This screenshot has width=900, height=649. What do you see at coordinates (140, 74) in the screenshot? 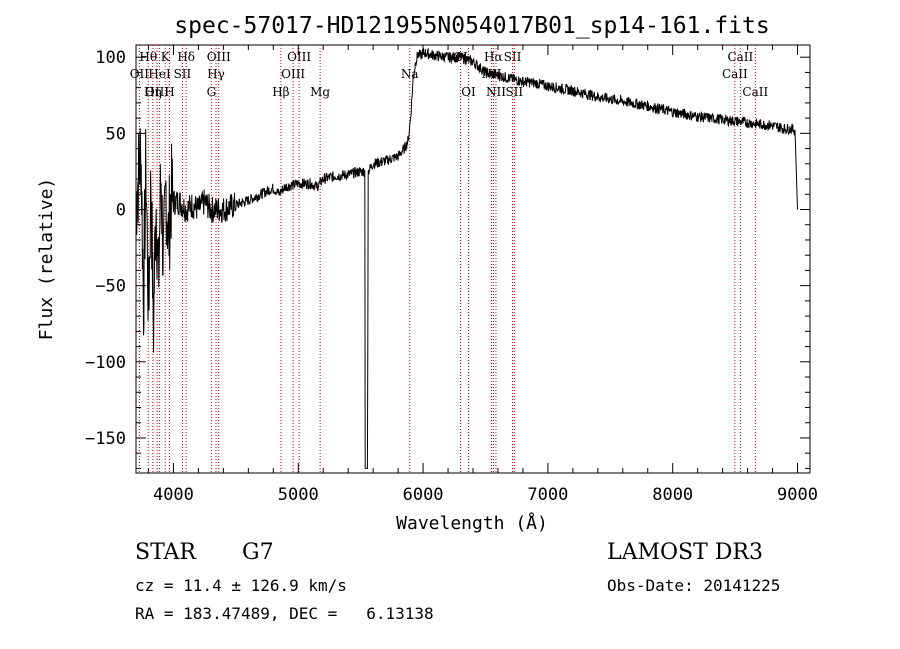
I see `spectral-line-label: OII` at bounding box center [140, 74].